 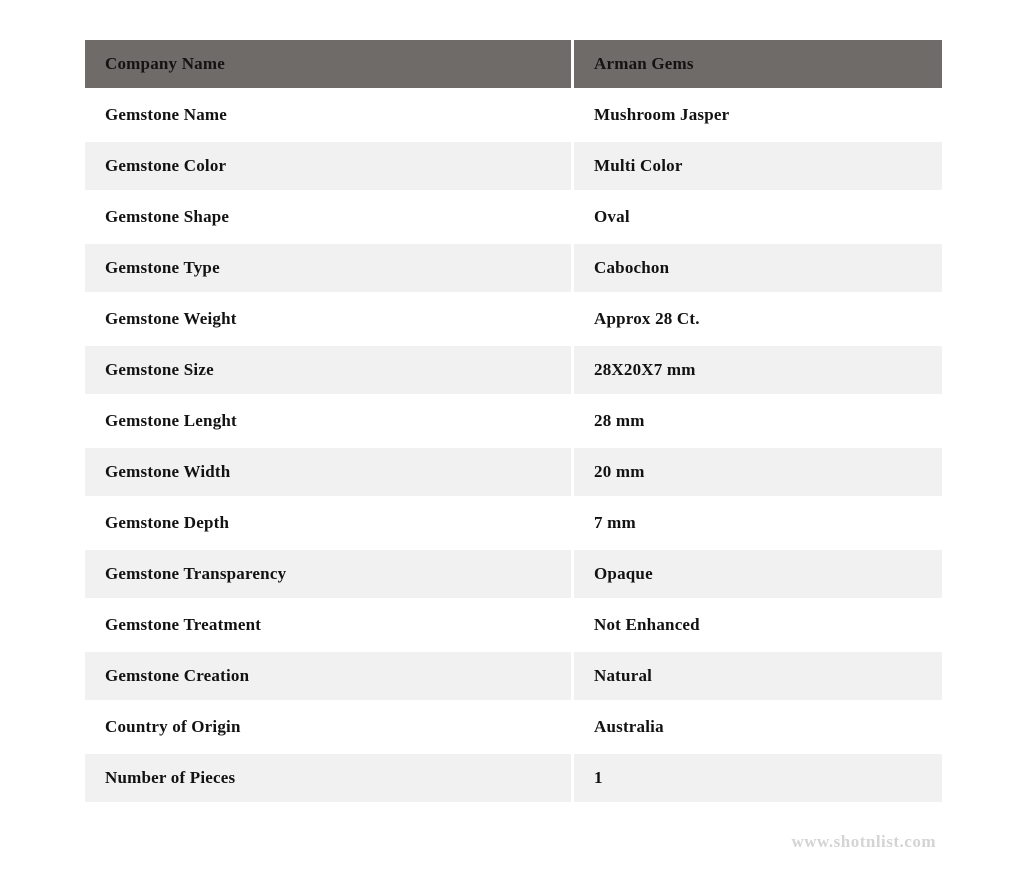 What do you see at coordinates (758, 268) in the screenshot?
I see `row-value: Cabochon` at bounding box center [758, 268].